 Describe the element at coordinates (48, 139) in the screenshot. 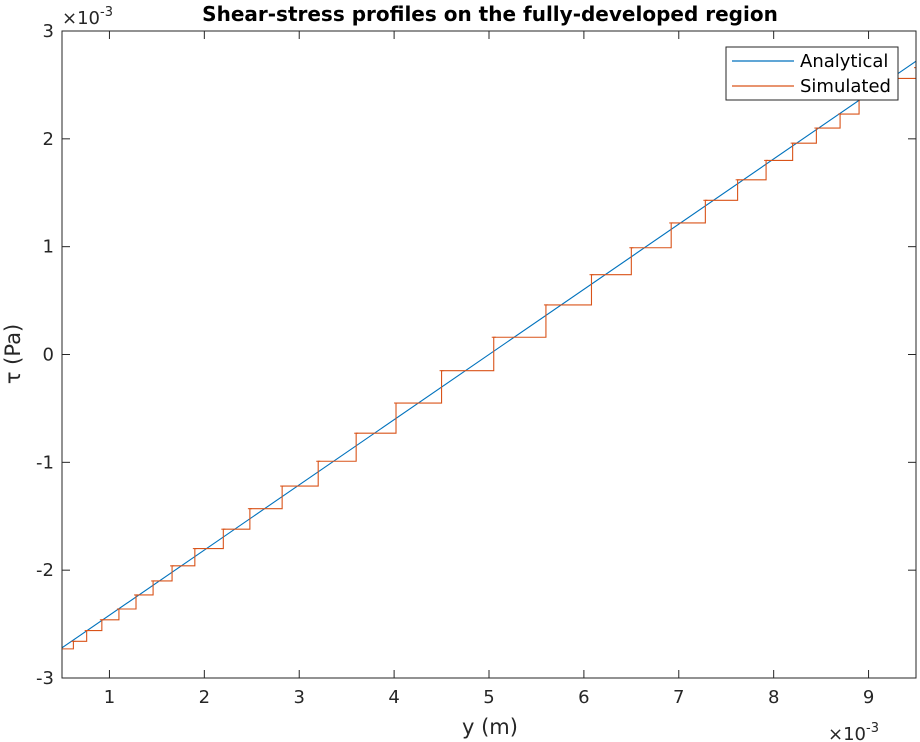

I see `y-tick-label: 2` at that location.